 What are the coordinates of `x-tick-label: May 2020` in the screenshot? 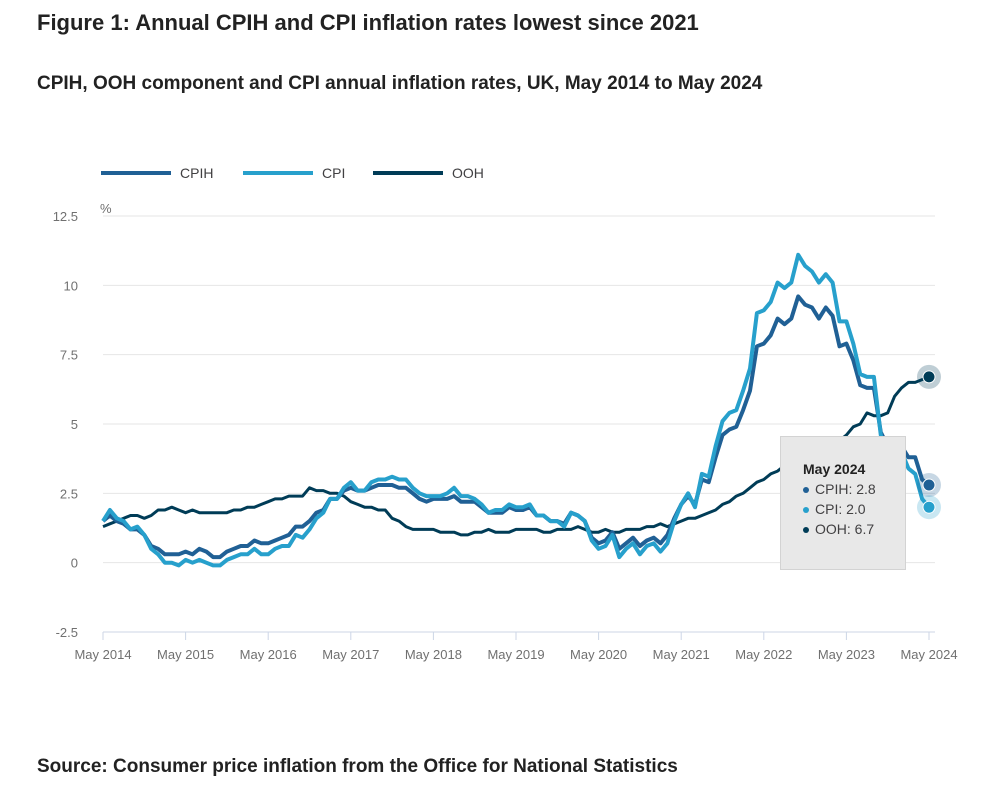 It's located at (598, 654).